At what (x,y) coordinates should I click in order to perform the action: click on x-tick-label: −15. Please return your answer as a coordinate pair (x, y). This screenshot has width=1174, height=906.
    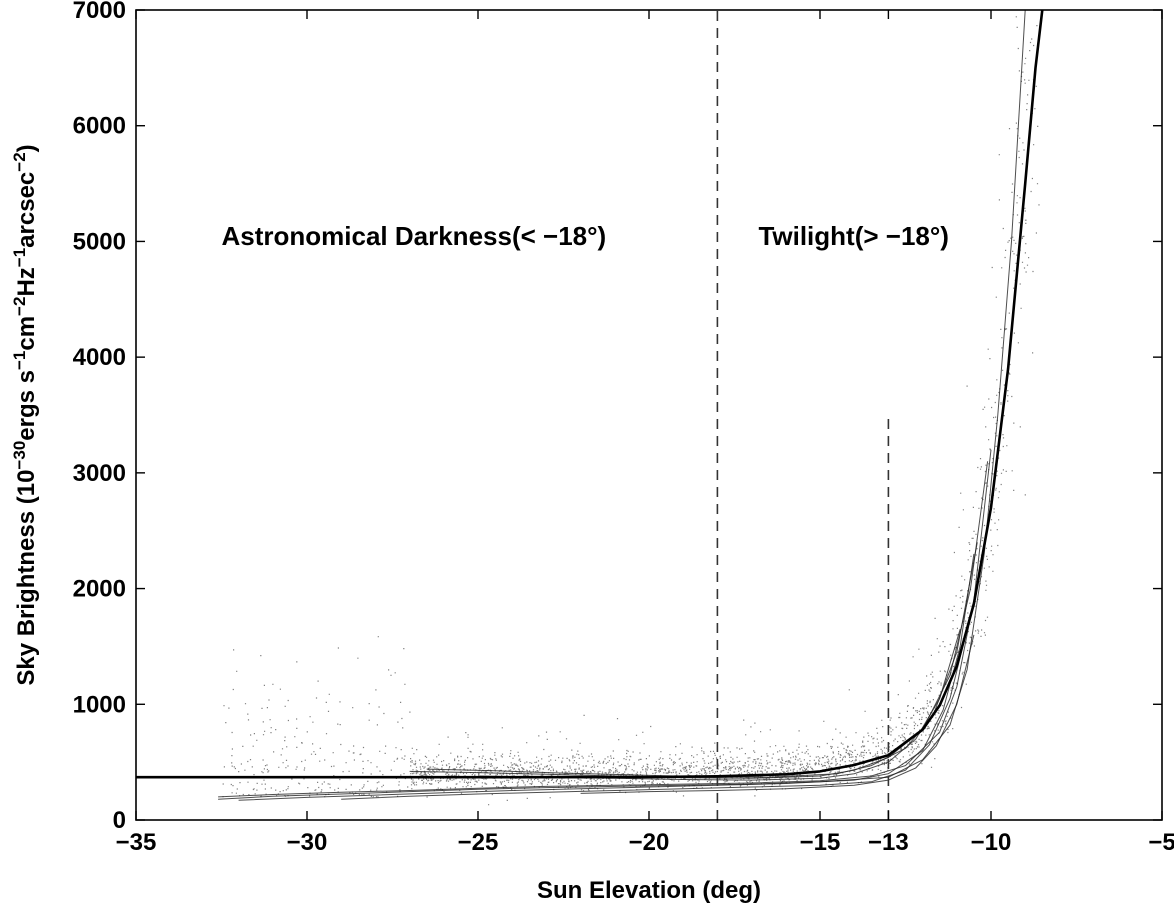
    Looking at the image, I should click on (820, 842).